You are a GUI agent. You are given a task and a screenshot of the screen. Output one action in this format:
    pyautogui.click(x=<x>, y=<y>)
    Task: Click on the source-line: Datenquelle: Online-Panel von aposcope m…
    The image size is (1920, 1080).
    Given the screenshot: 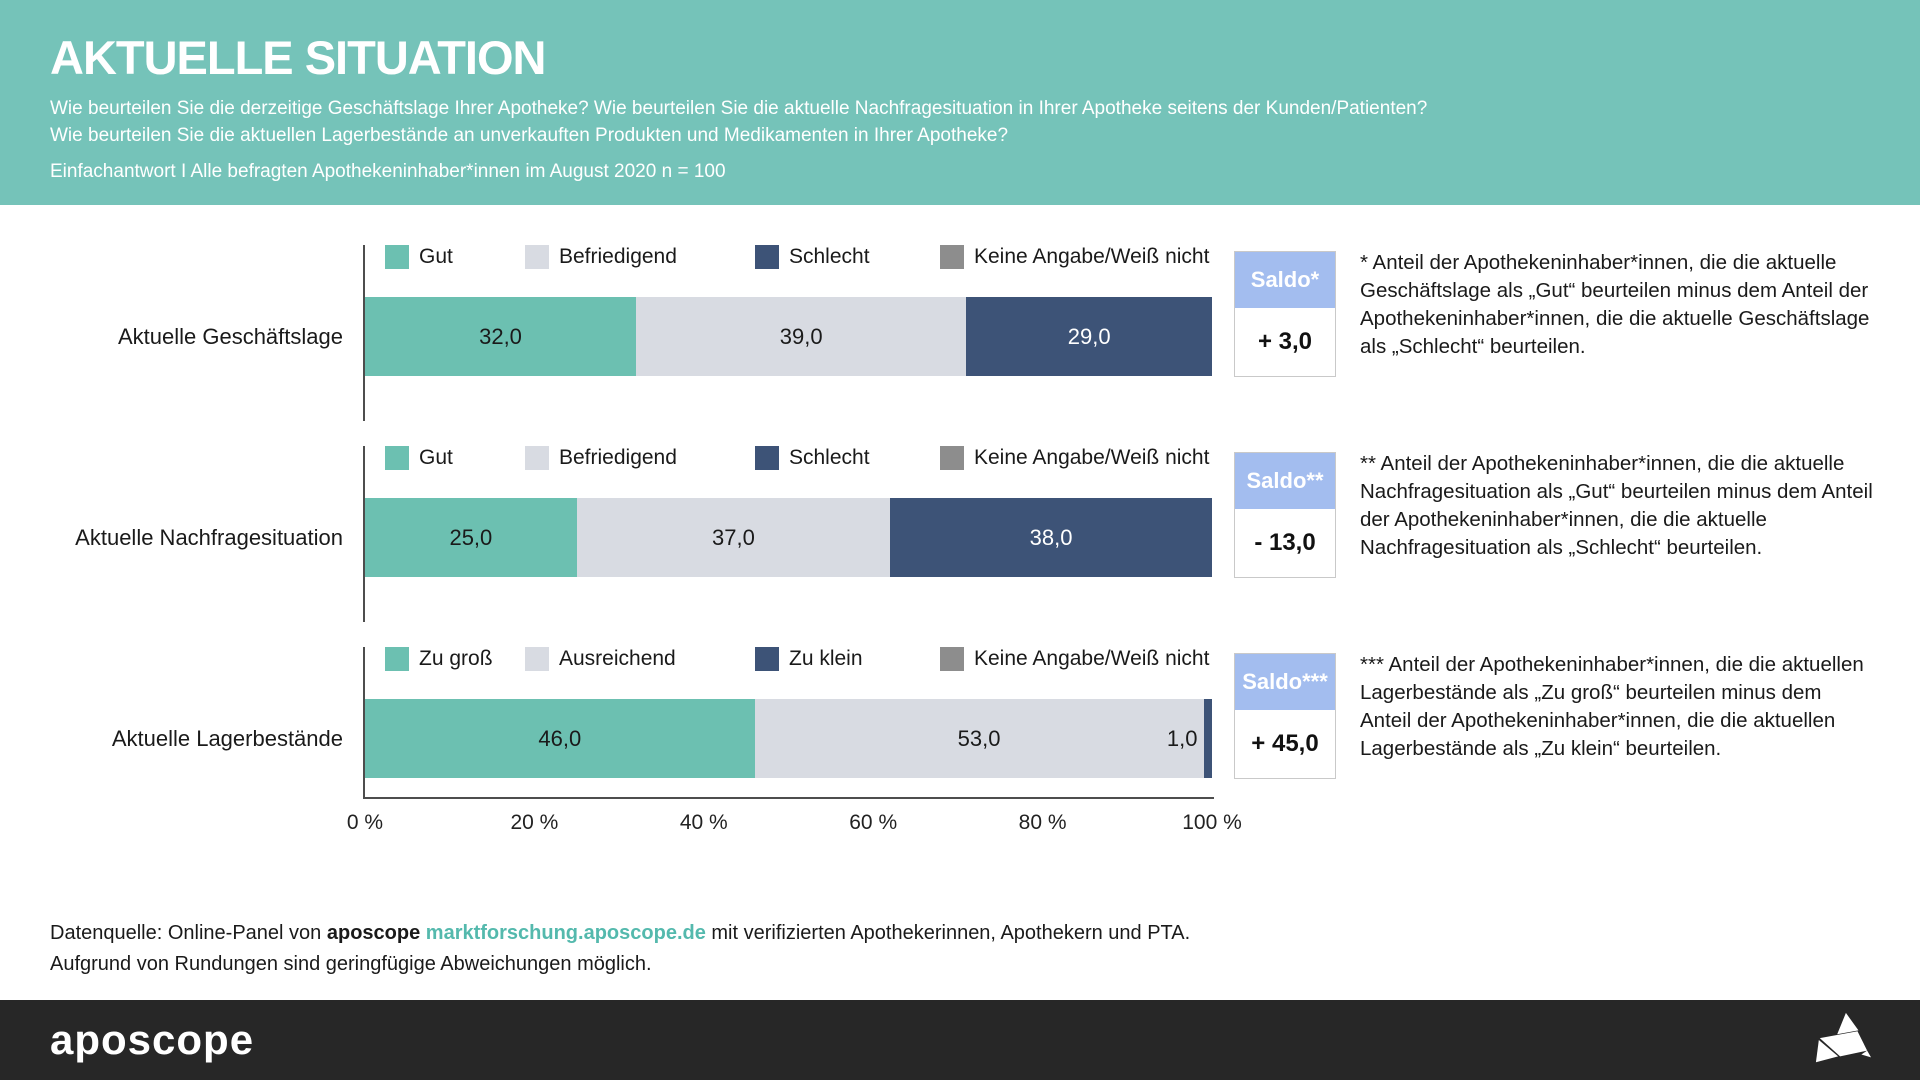 What is the action you would take?
    pyautogui.click(x=620, y=933)
    